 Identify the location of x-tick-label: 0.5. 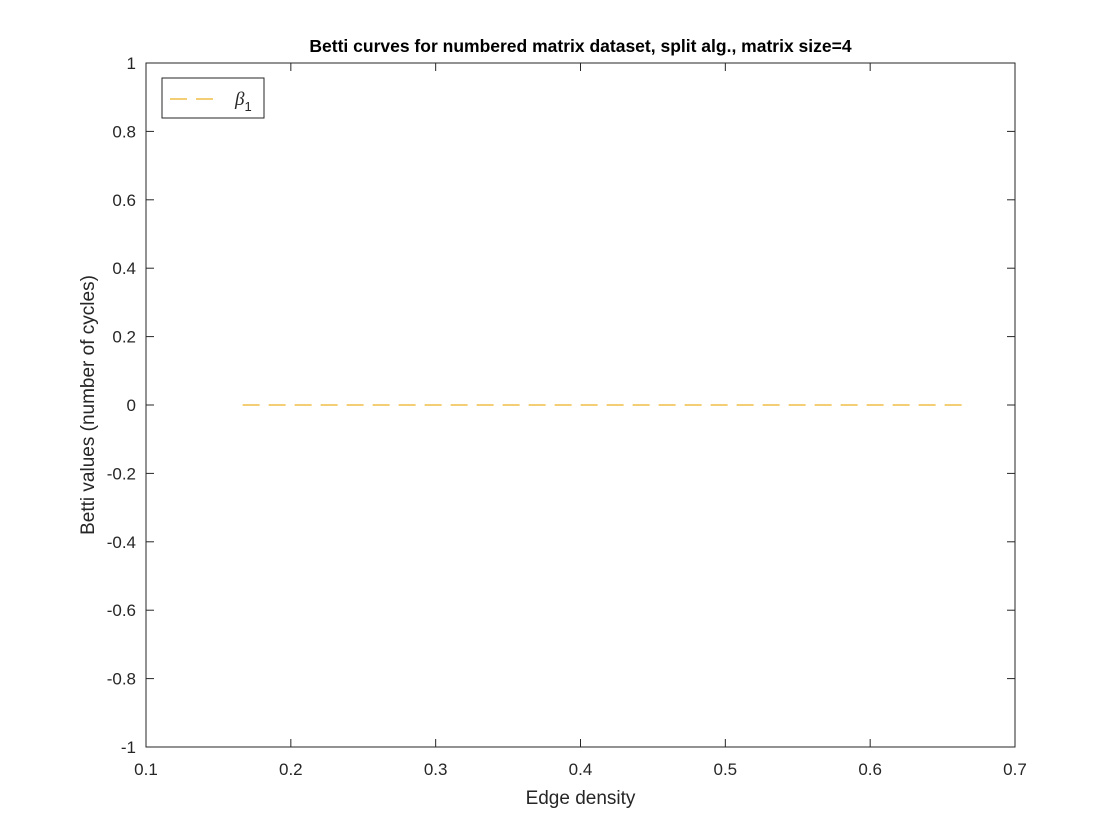
(726, 769).